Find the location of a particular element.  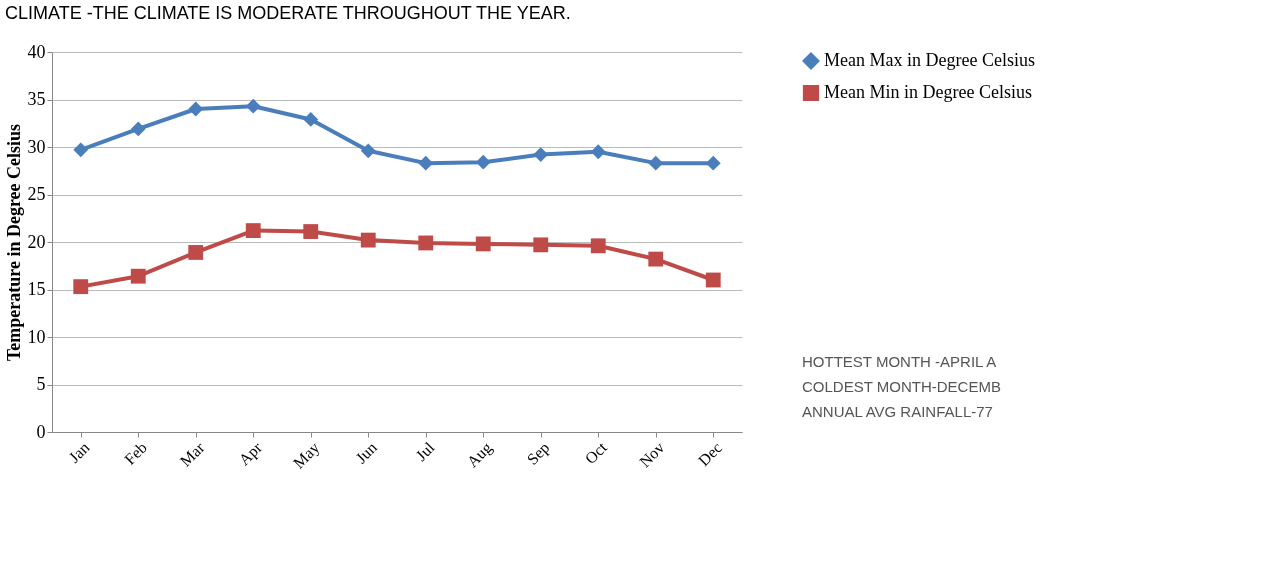

legend-label: Mean Min in Degree Celsius is located at coordinates (928, 92).